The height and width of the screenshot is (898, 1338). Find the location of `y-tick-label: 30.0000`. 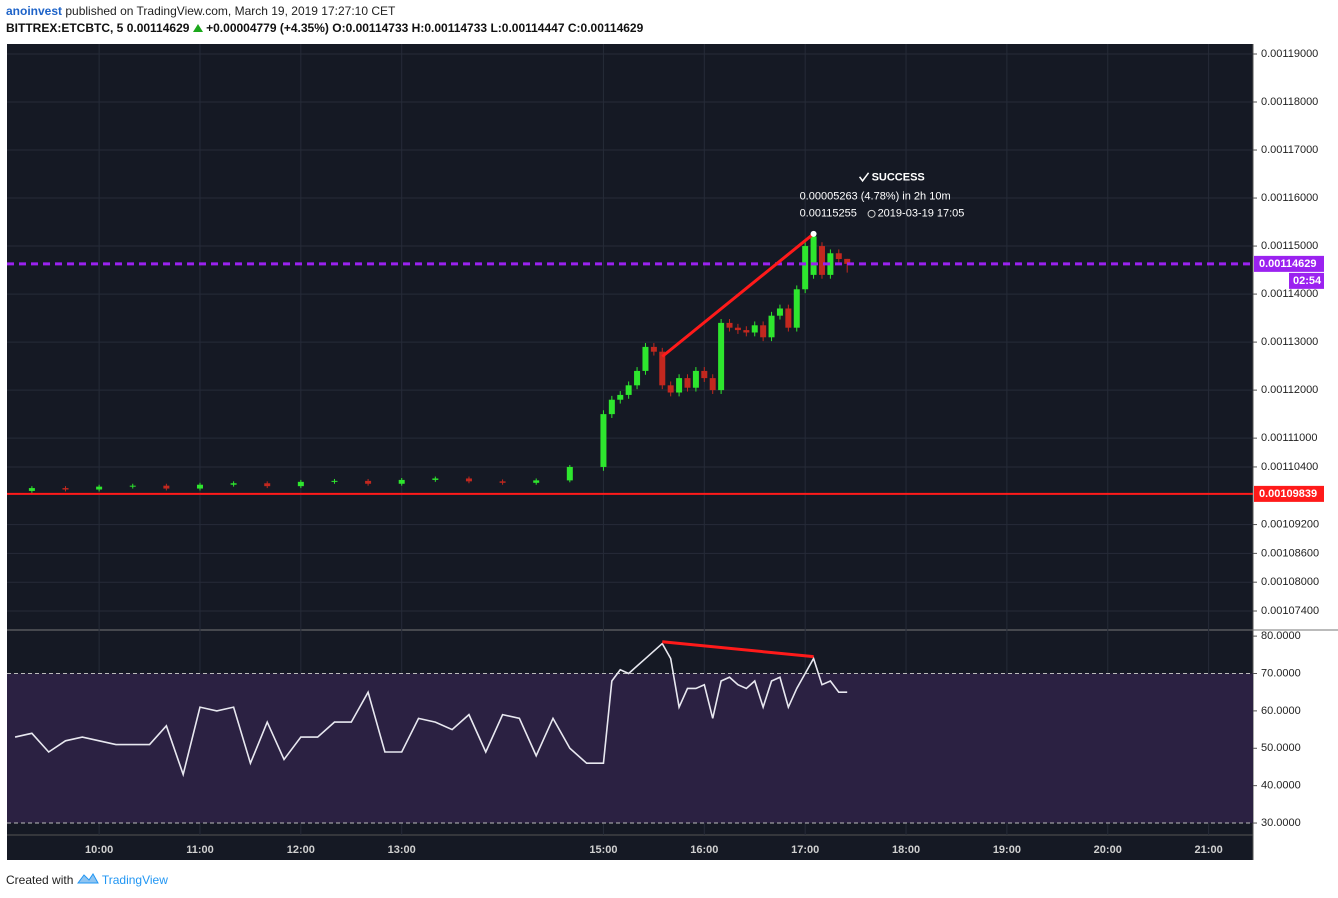

y-tick-label: 30.0000 is located at coordinates (1281, 823).